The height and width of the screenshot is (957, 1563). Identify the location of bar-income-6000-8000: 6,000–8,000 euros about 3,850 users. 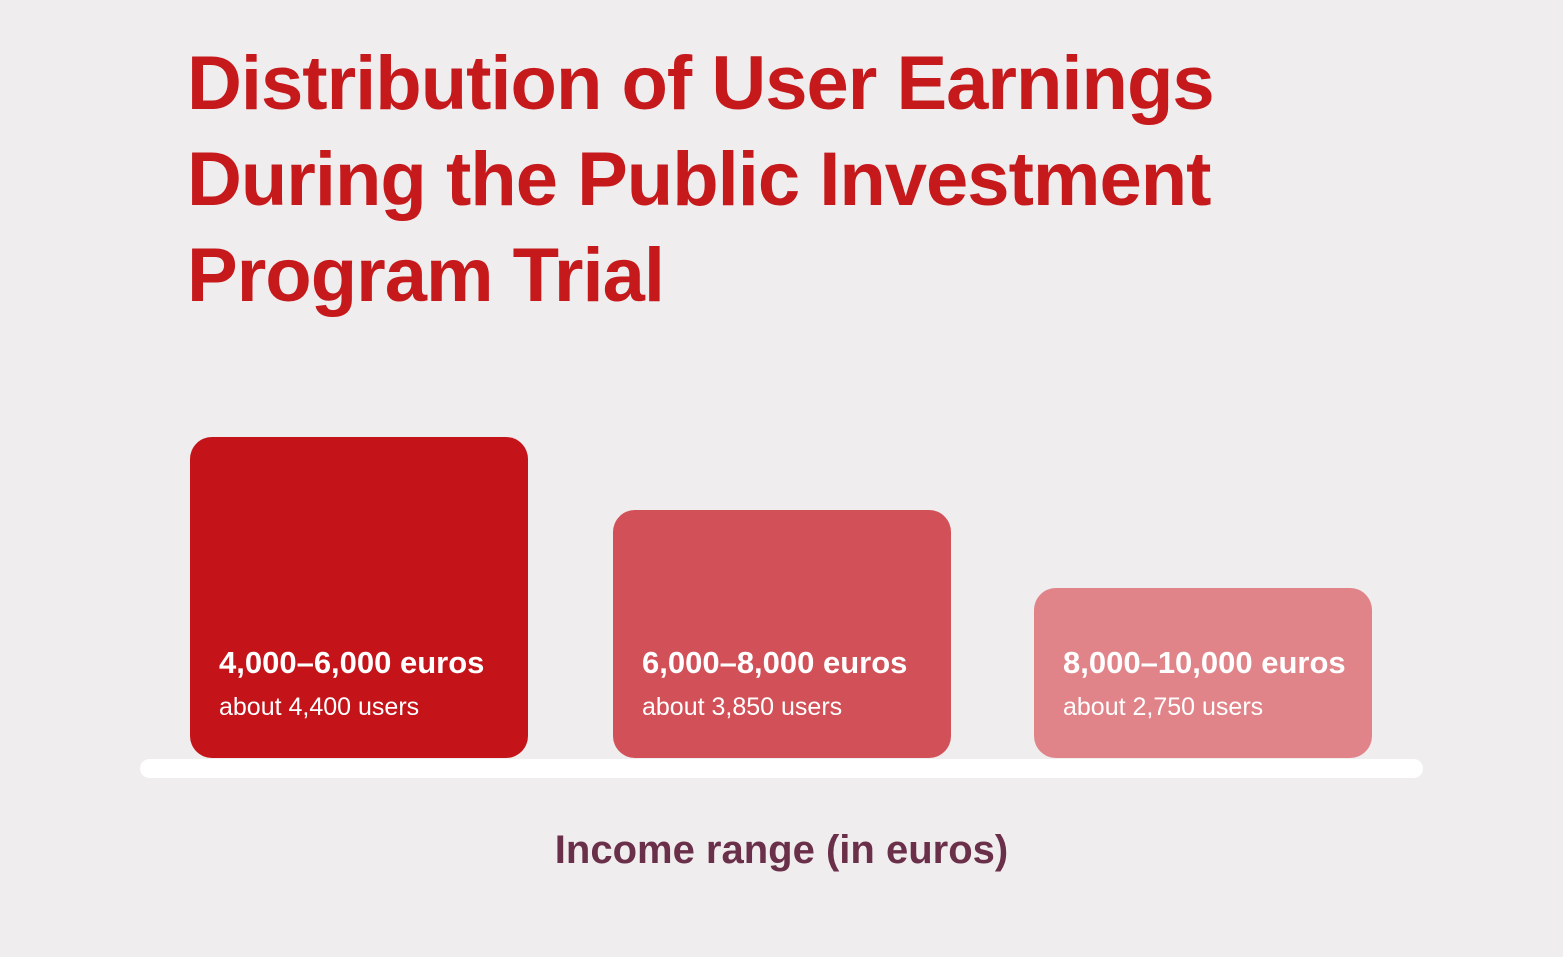
(782, 634).